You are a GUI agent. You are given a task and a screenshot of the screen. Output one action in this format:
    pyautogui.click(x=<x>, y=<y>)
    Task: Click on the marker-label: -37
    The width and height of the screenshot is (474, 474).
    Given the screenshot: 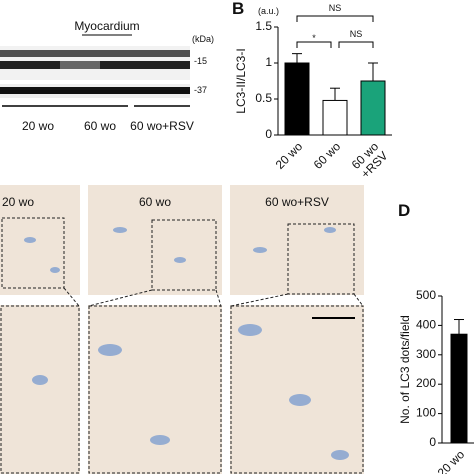 What is the action you would take?
    pyautogui.click(x=200, y=90)
    